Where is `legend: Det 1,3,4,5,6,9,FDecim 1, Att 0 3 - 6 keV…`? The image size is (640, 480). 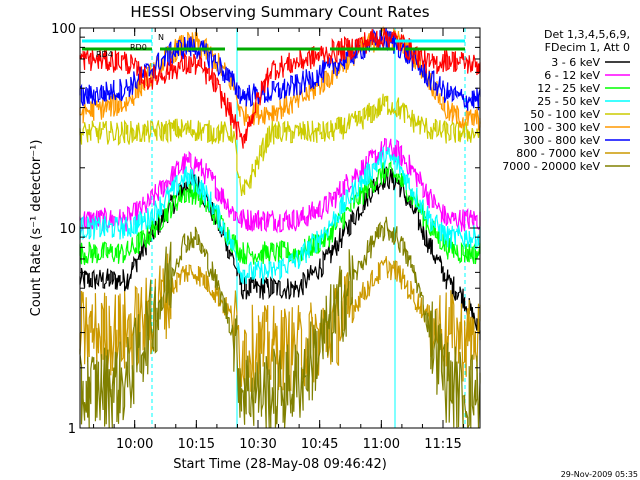
legend: Det 1,3,4,5,6,9,FDecim 1, Att 0 3 - 6 keV… is located at coordinates (566, 100).